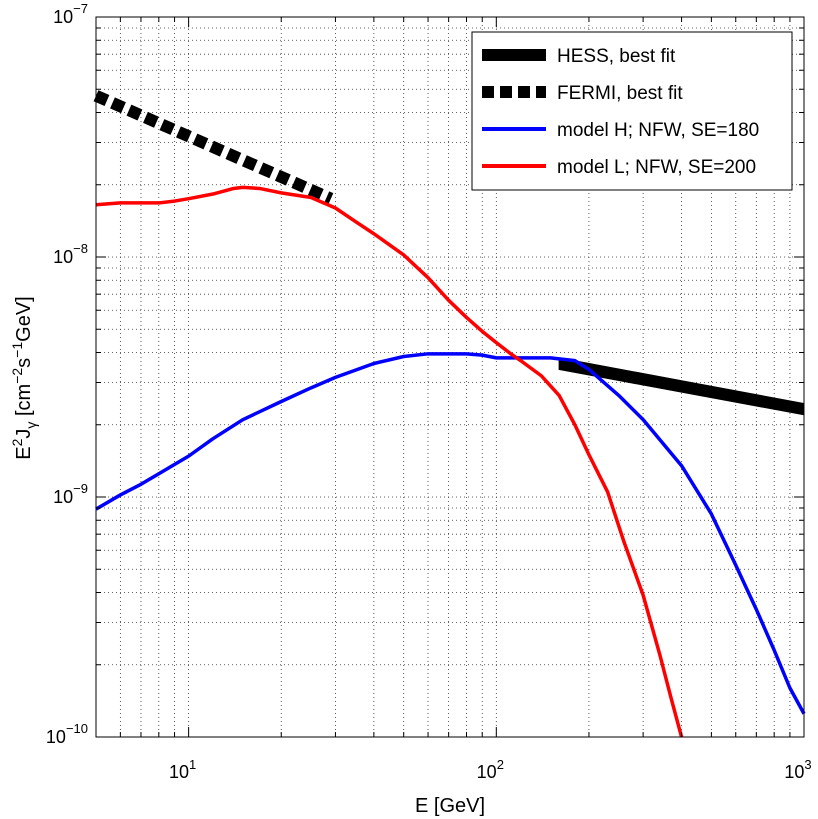 This screenshot has width=818, height=819. I want to click on y-tick-label: 10⁻⁸, so click(70, 254).